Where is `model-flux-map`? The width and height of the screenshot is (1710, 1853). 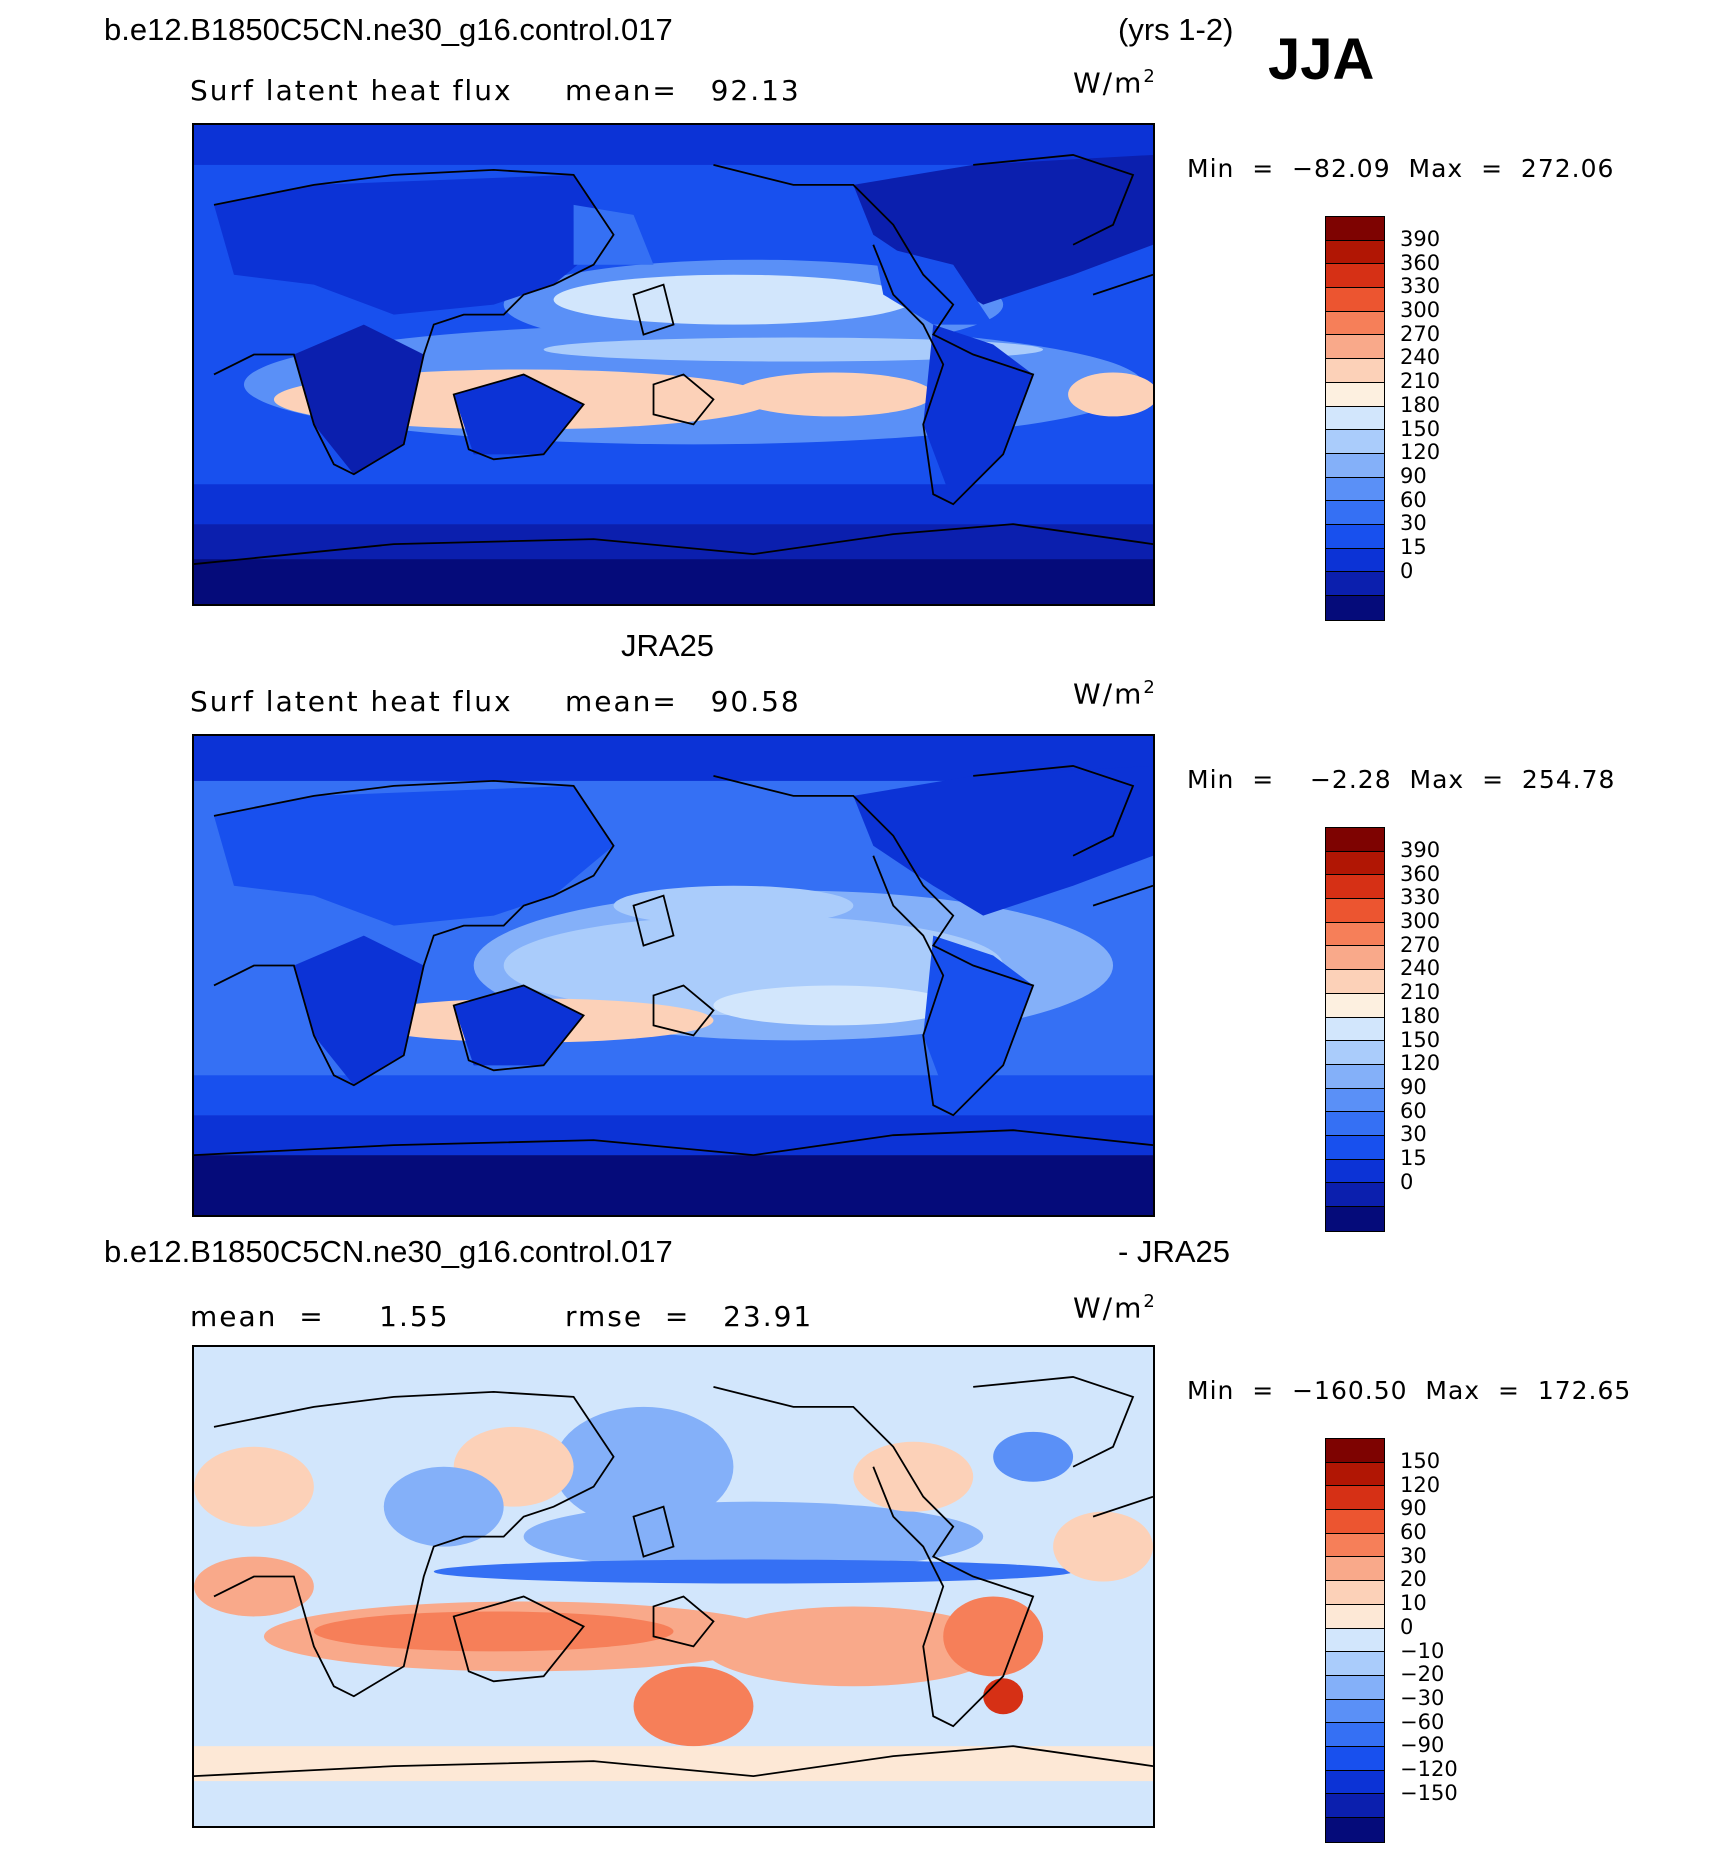 model-flux-map is located at coordinates (673, 364).